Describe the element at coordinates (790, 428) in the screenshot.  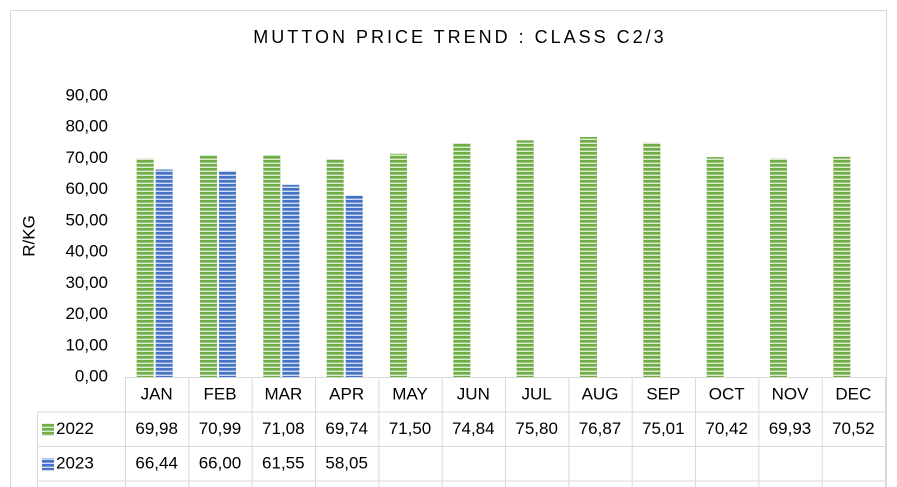
I see `data-label: 69,93` at that location.